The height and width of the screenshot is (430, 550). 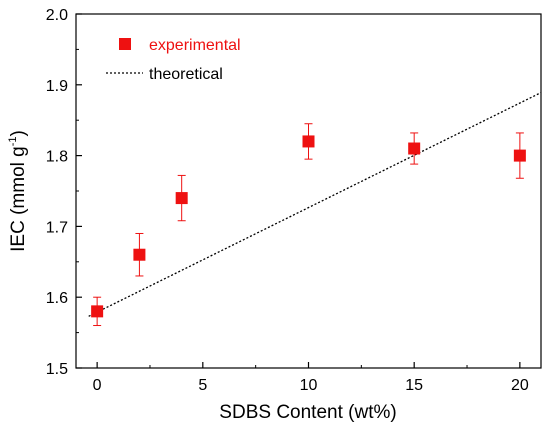 I want to click on x-axis: 0 5 10 15 20, so click(x=311, y=378).